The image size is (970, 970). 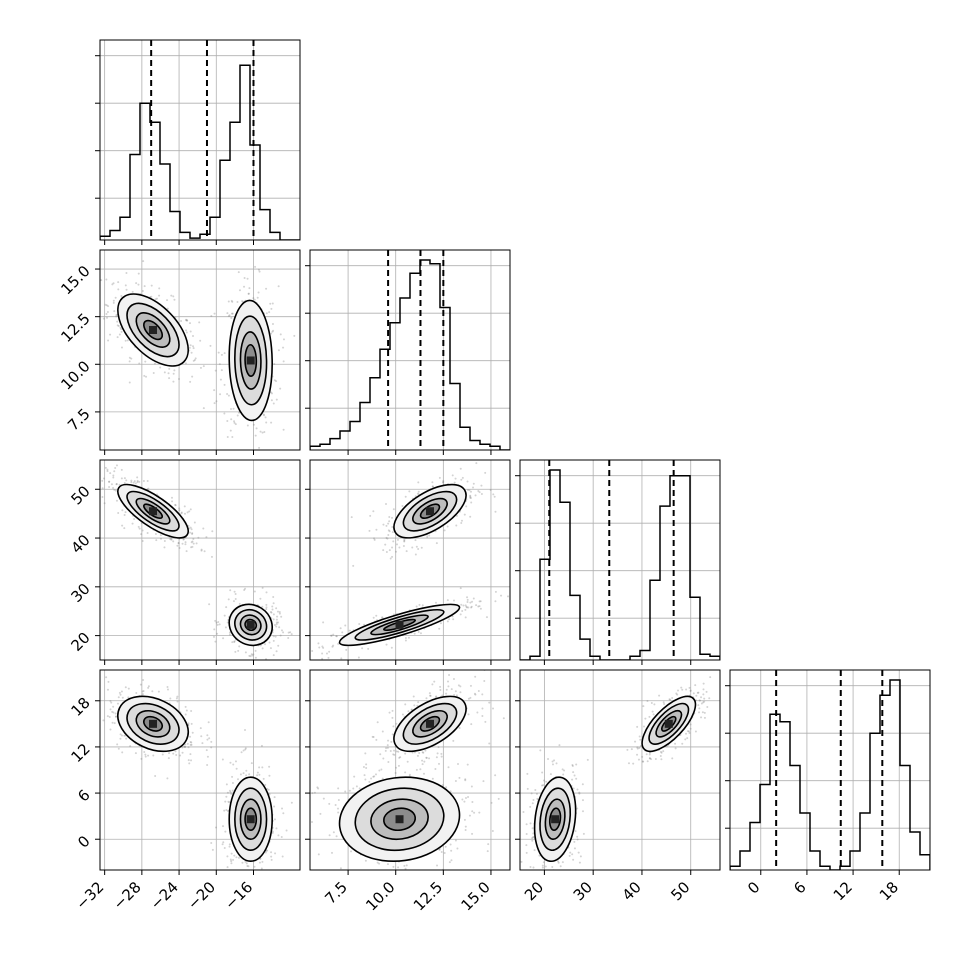 I want to click on density-peak, so click(x=250, y=360).